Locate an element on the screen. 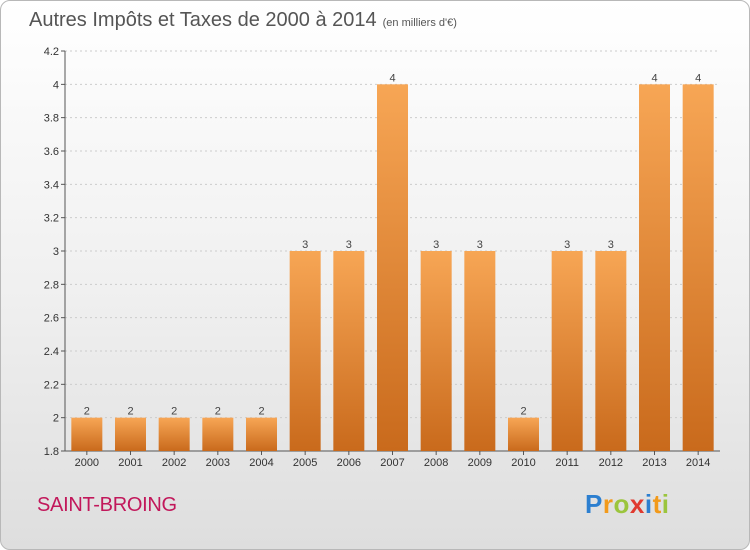 Image resolution: width=750 pixels, height=550 pixels. x-tick-label: 2003 is located at coordinates (218, 463).